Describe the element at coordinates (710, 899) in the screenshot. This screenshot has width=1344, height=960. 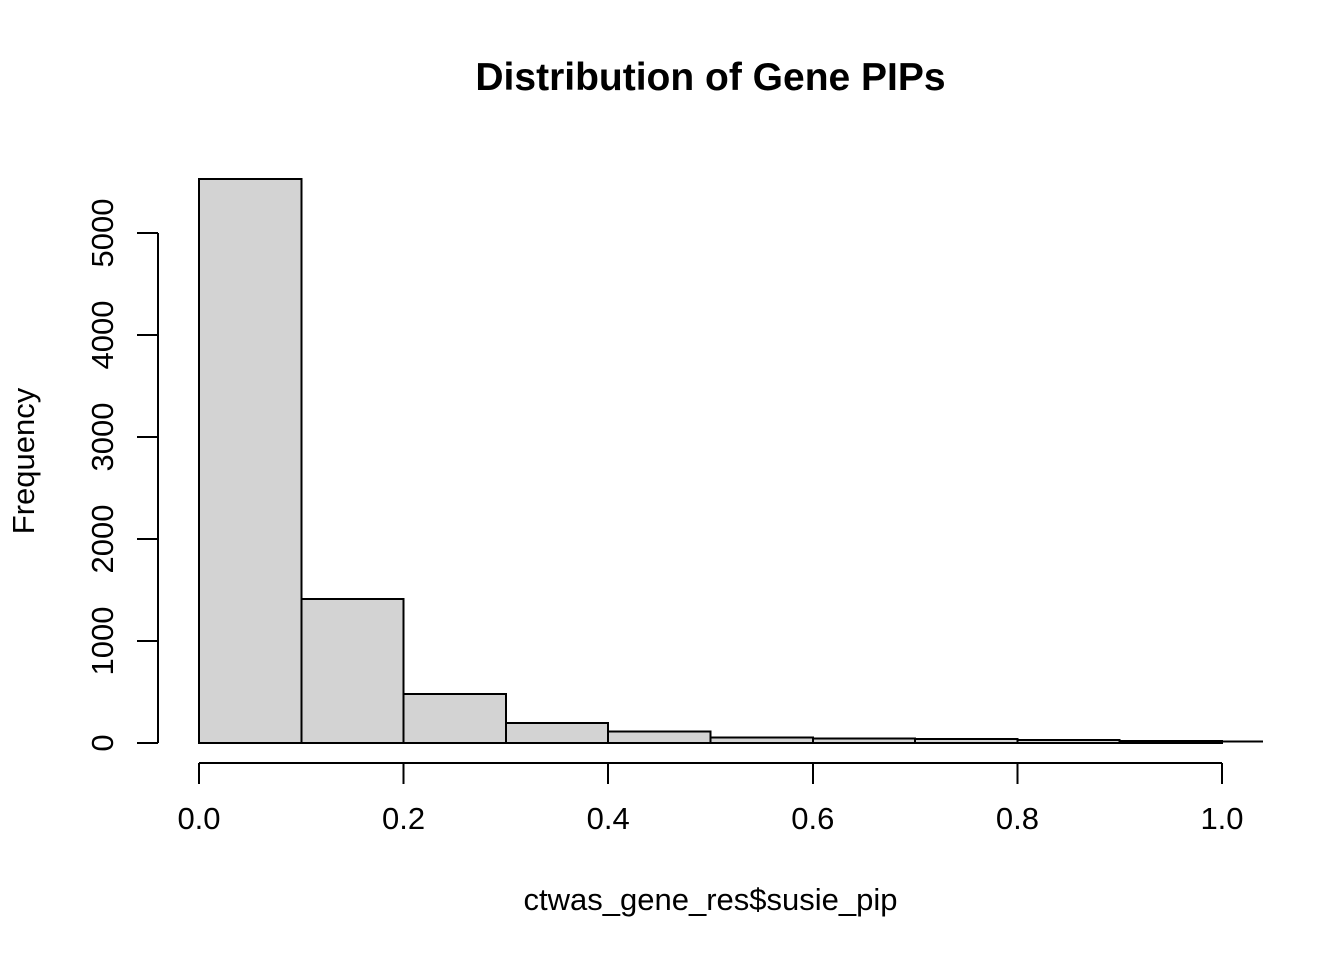
I see `x-axis-title: ctwas_gene_res$susie_pip` at that location.